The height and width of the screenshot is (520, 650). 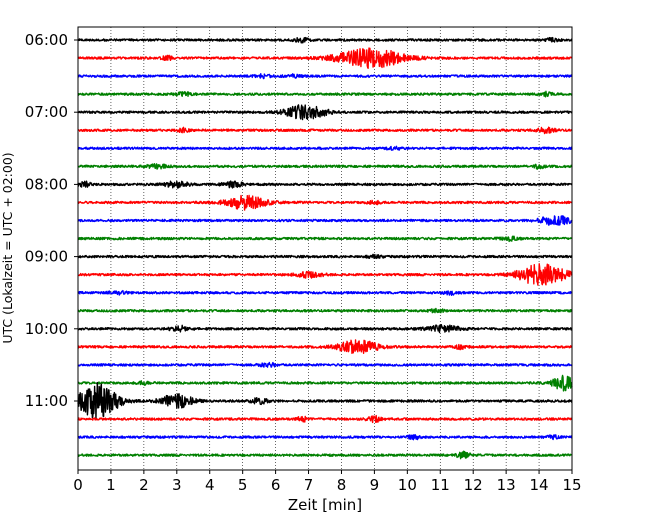 I want to click on x-tick-label-3: 3, so click(x=177, y=485).